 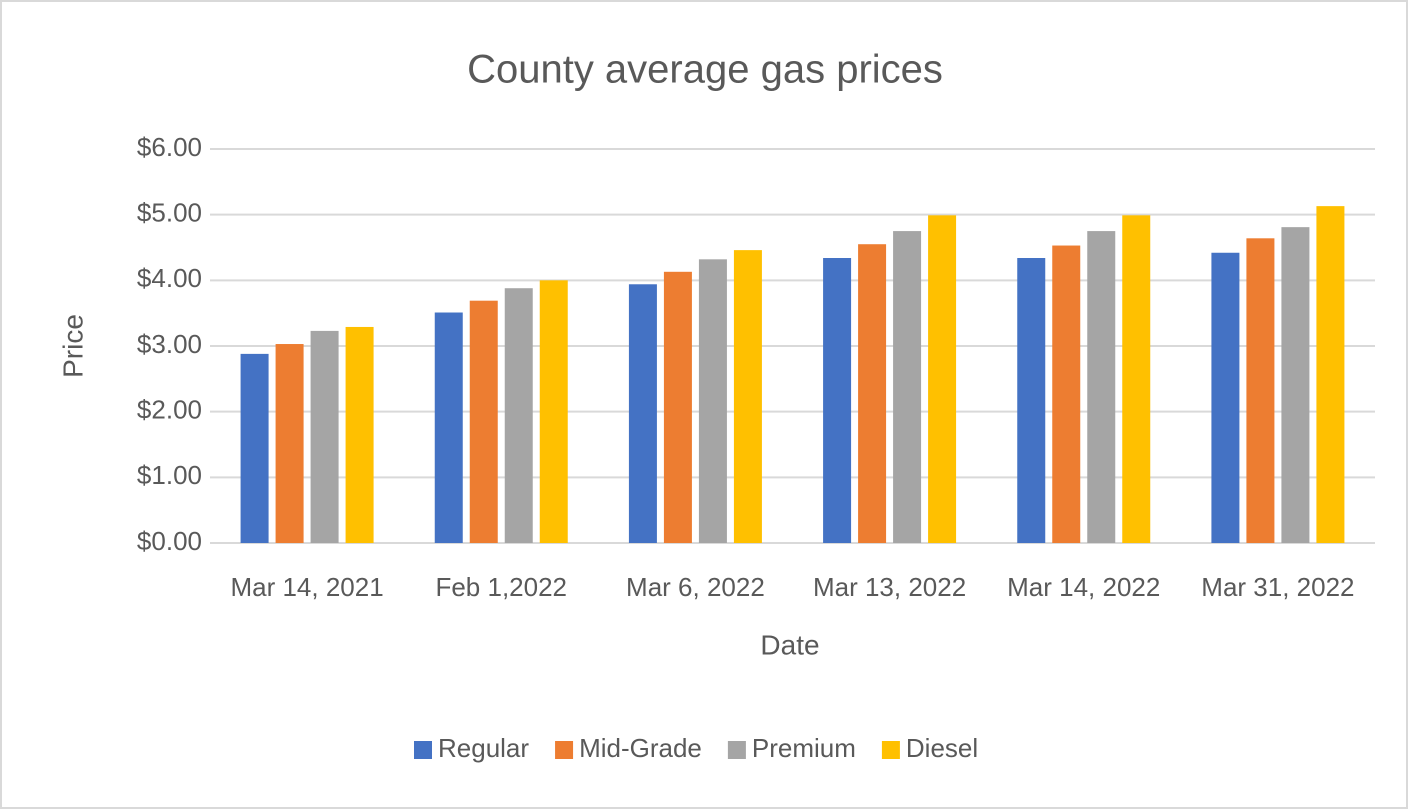 What do you see at coordinates (169, 344) in the screenshot?
I see `y-tick-label: $3.00` at bounding box center [169, 344].